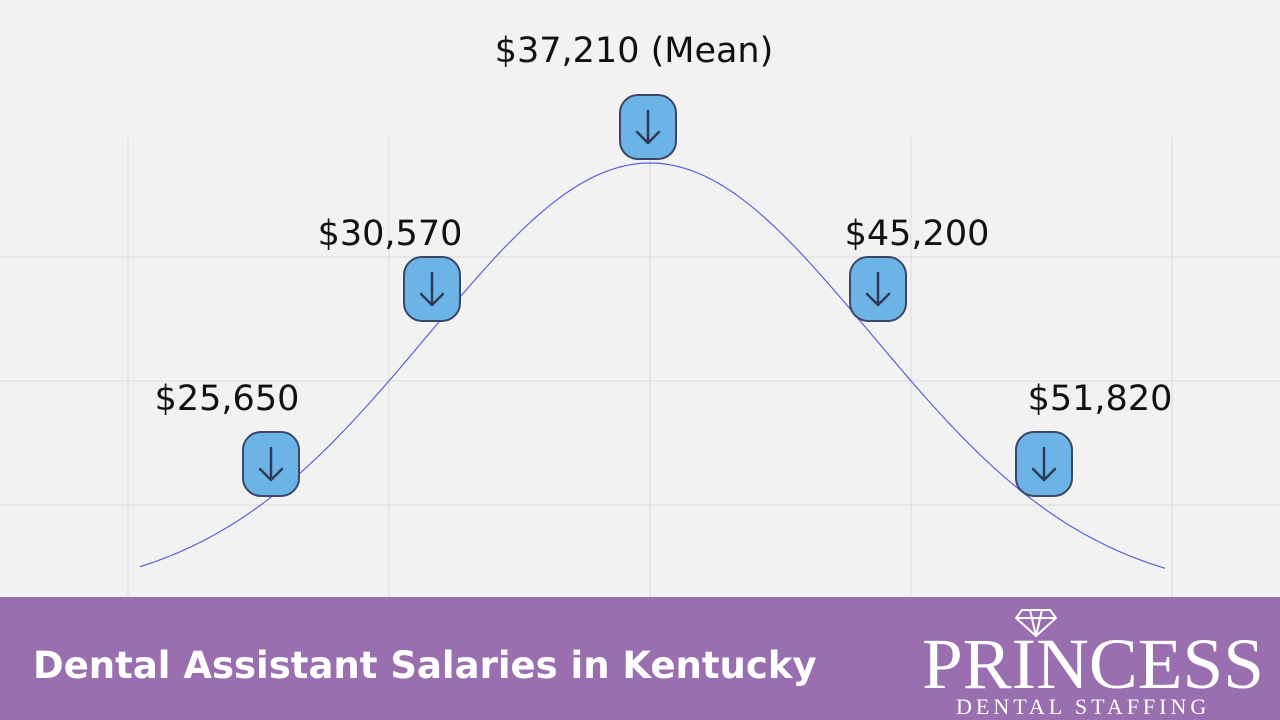  What do you see at coordinates (227, 399) in the screenshot?
I see `marker-label: $25,650` at bounding box center [227, 399].